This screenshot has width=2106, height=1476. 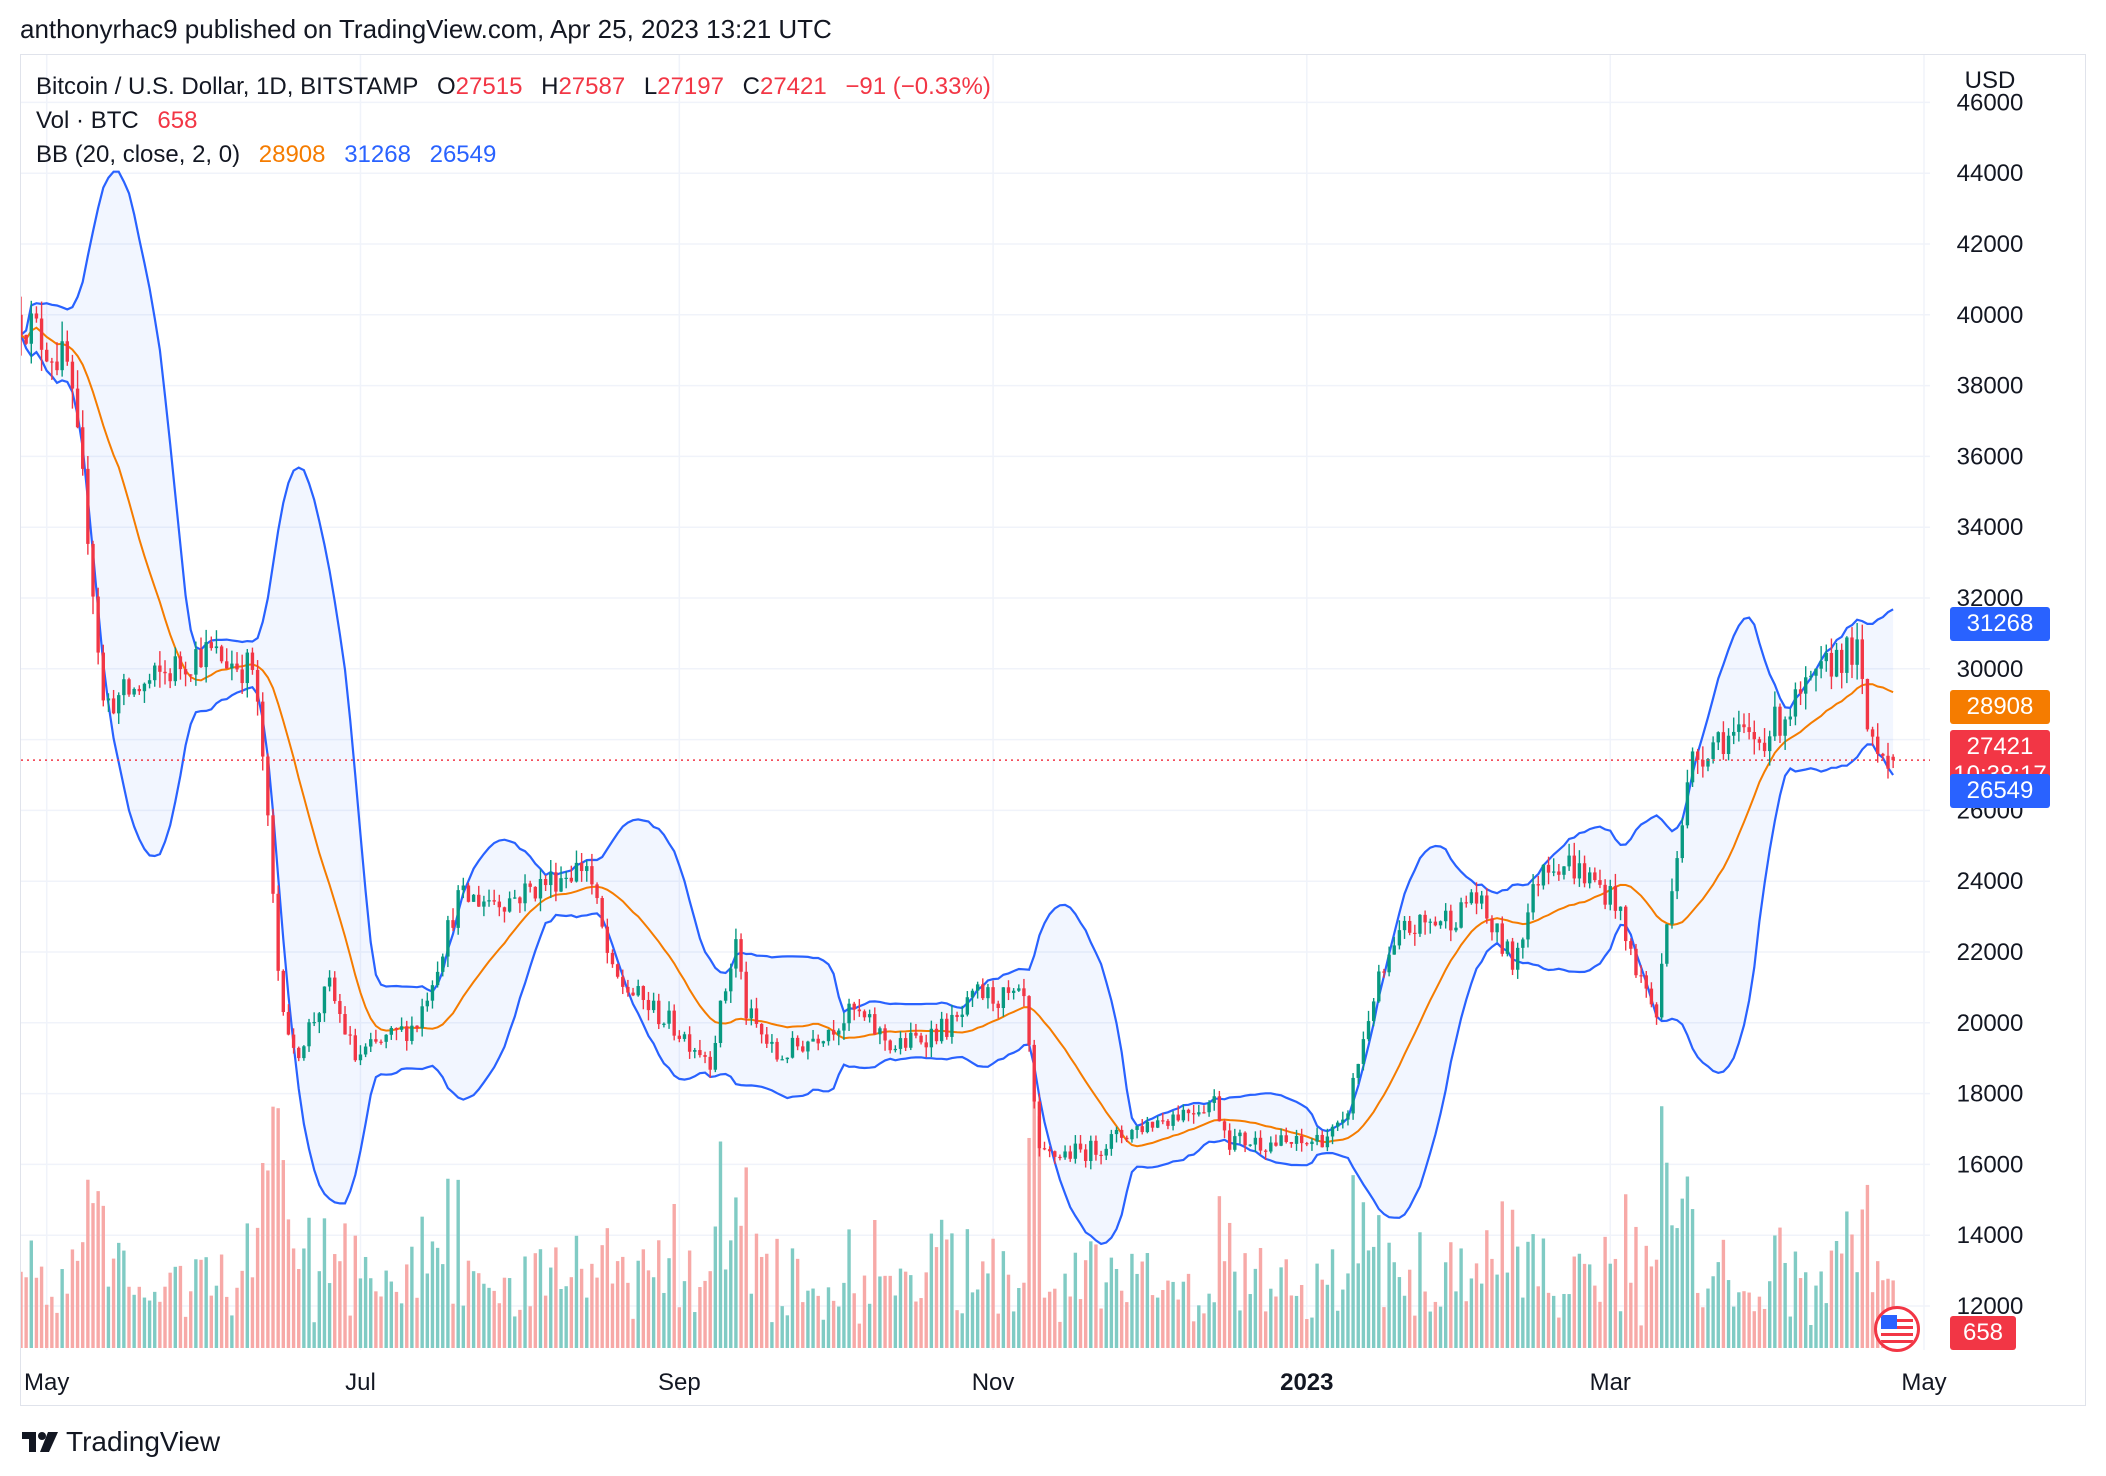 I want to click on bb-label: BB (20, close, 2, 0), so click(x=138, y=154).